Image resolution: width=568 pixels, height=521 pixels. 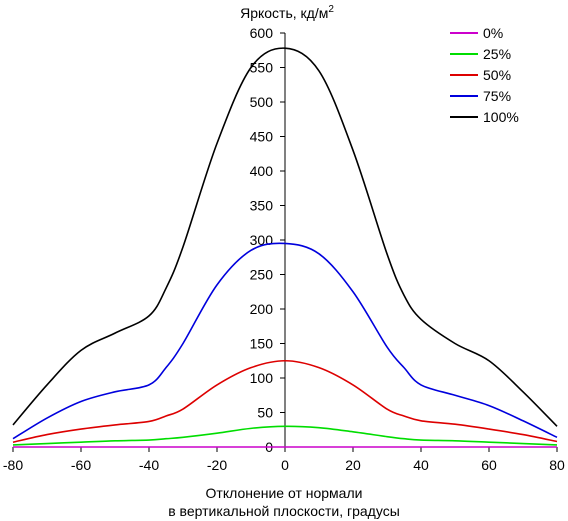 What do you see at coordinates (262, 68) in the screenshot?
I see `y-tick-label: 550` at bounding box center [262, 68].